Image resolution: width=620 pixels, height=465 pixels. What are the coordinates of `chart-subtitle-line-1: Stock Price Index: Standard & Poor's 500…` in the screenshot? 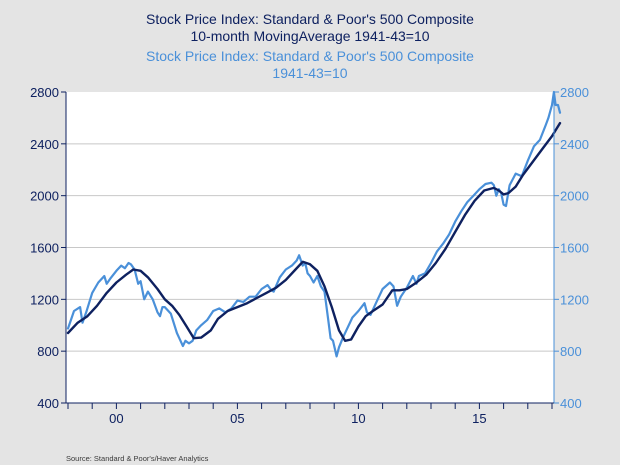 It's located at (310, 56).